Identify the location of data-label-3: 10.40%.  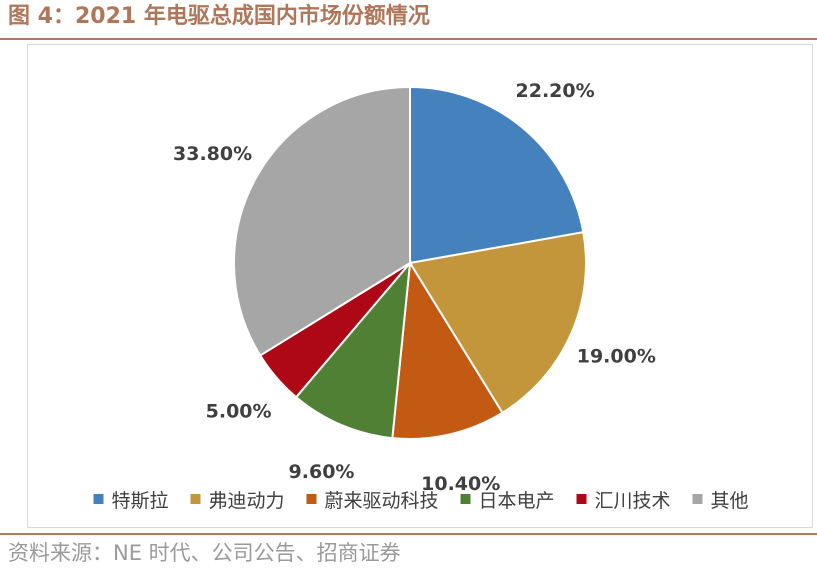
(460, 484).